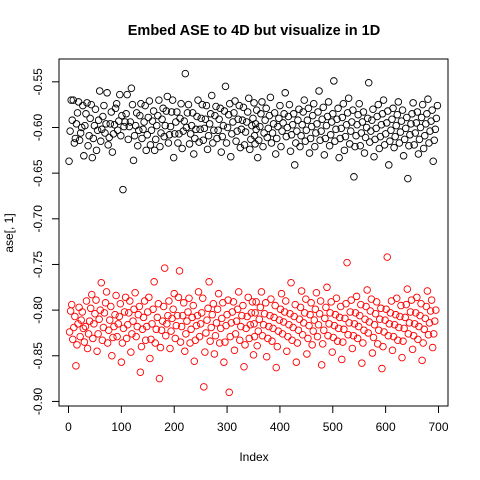 The width and height of the screenshot is (480, 480). I want to click on x-axis-title: Index, so click(253, 457).